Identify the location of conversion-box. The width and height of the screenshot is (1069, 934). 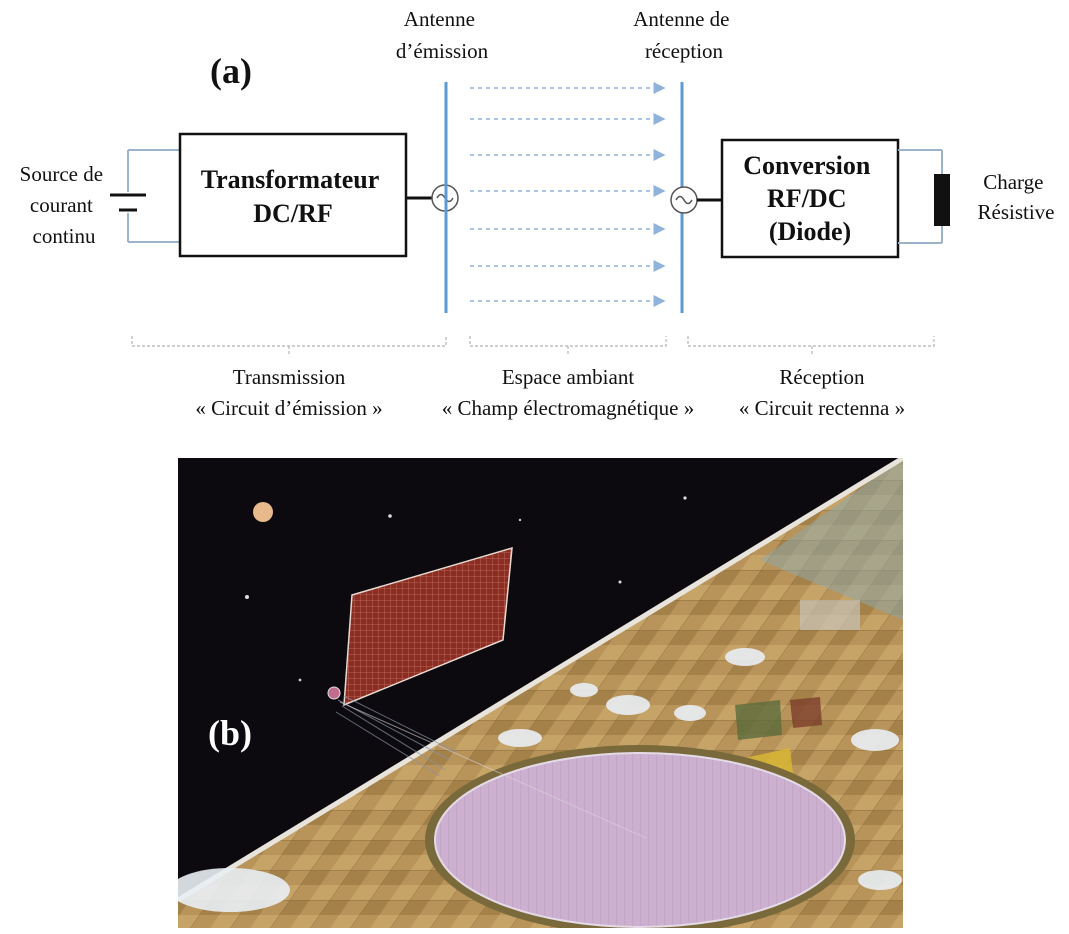
(810, 198).